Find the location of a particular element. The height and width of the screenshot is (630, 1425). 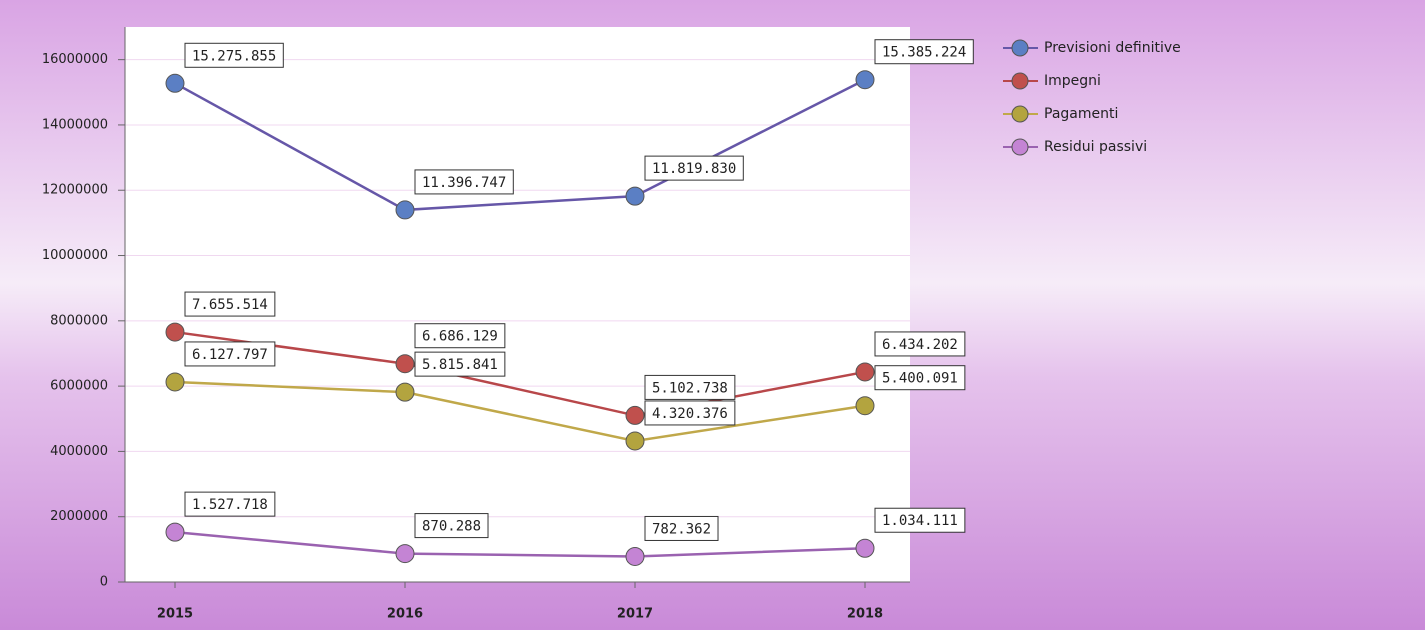

legend-label: Previsioni definitive is located at coordinates (1112, 48).